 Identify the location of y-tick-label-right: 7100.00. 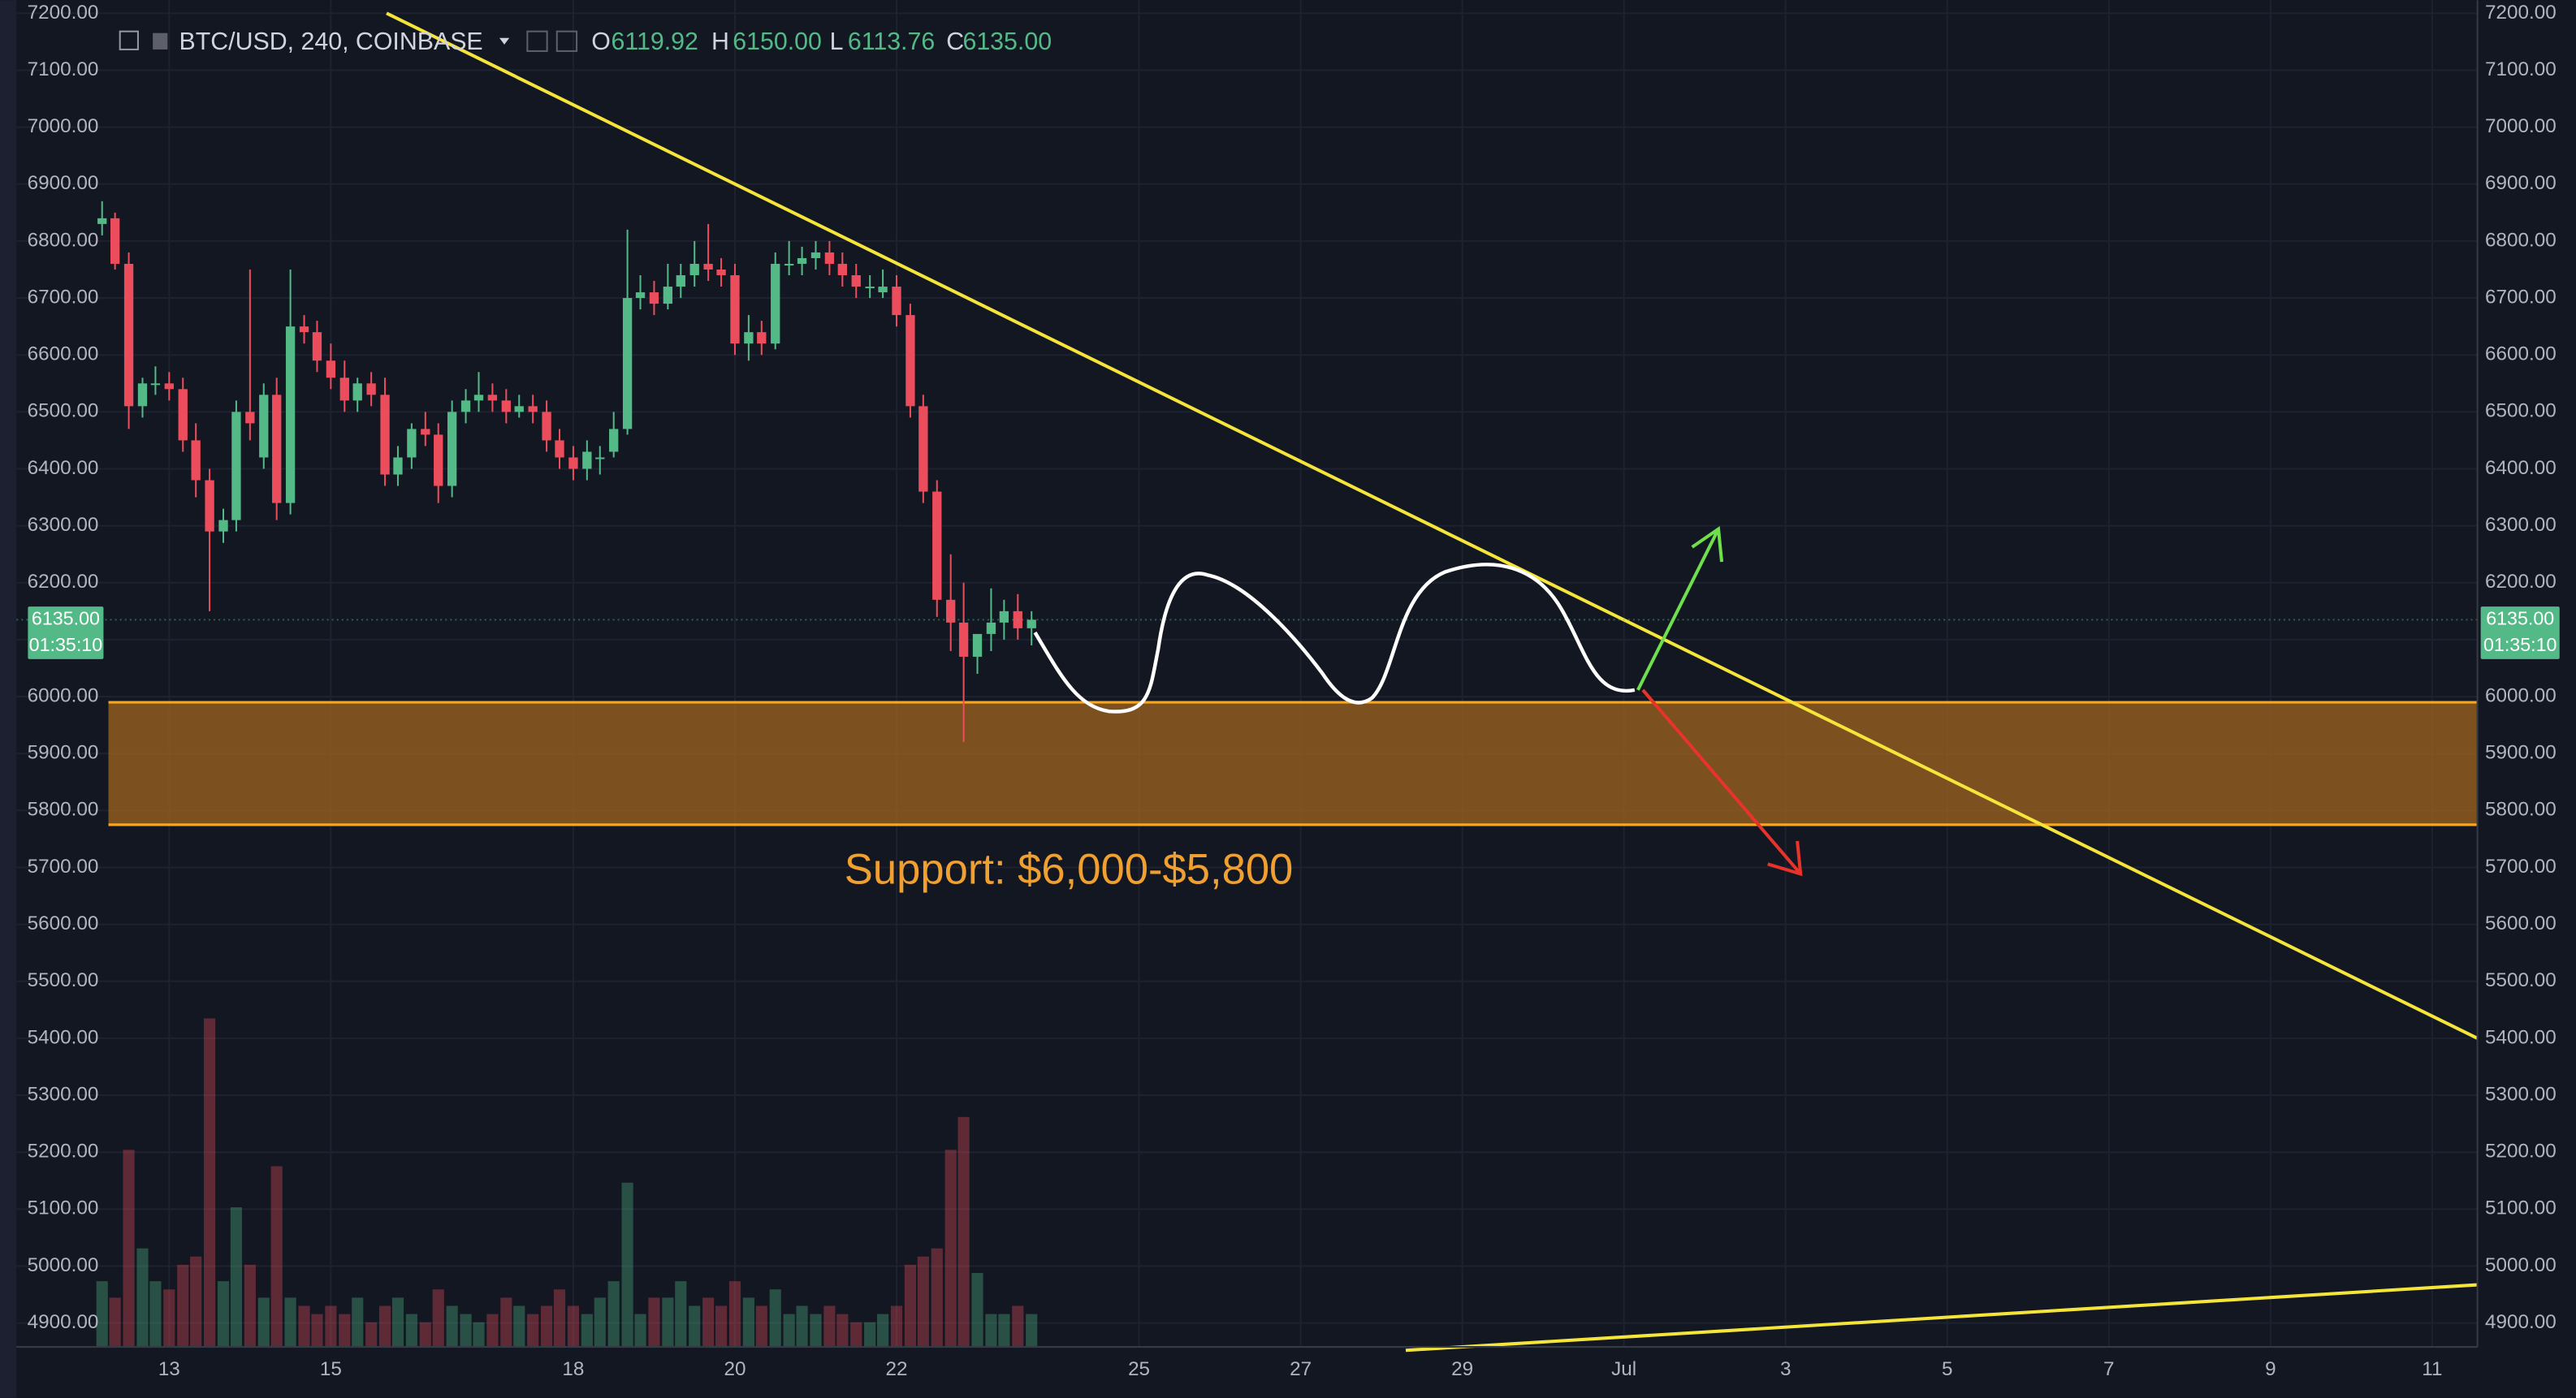
(2521, 69).